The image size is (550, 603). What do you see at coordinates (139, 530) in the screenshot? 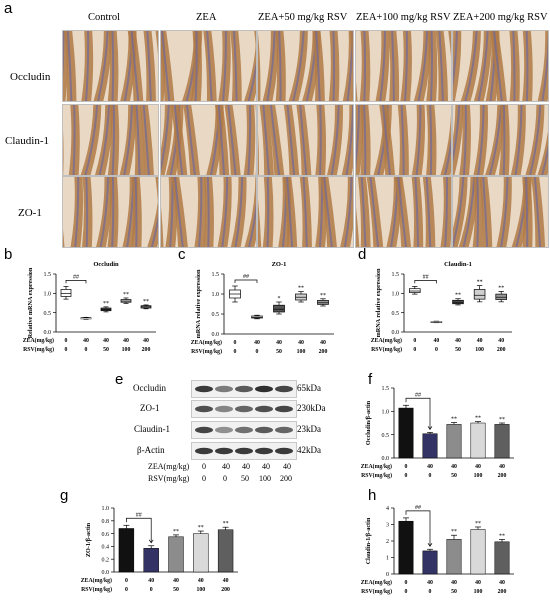
I see `comparison-bracket` at bounding box center [139, 530].